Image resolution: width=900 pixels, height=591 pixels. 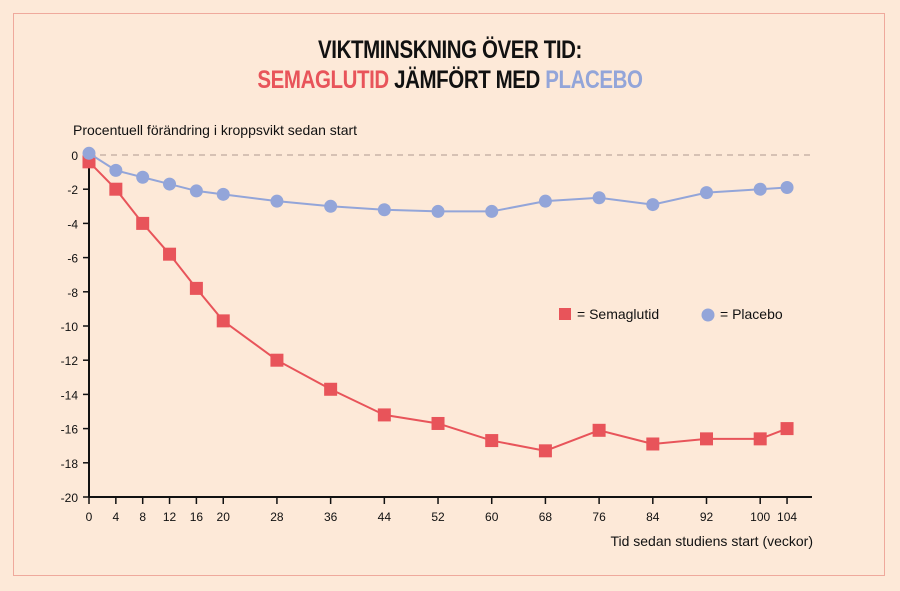 I want to click on title-semaglutid: SEMAGLUTID, so click(x=323, y=80).